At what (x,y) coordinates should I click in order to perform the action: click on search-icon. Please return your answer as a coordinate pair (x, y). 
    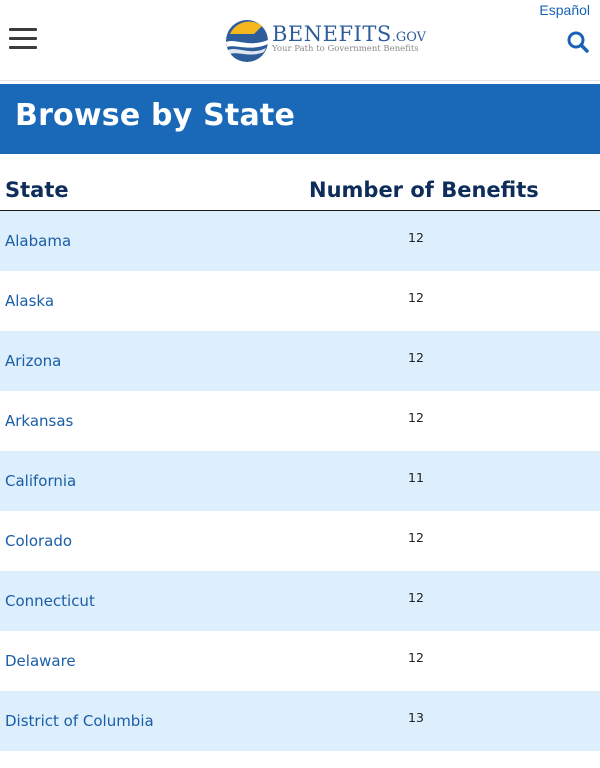
    Looking at the image, I should click on (578, 42).